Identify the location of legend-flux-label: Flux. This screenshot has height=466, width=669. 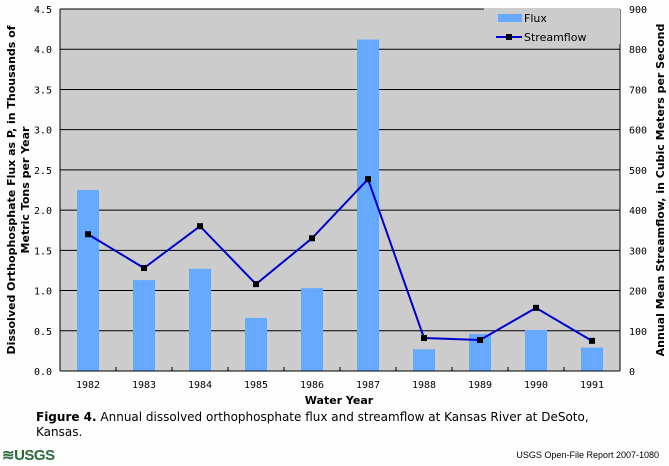
(535, 18).